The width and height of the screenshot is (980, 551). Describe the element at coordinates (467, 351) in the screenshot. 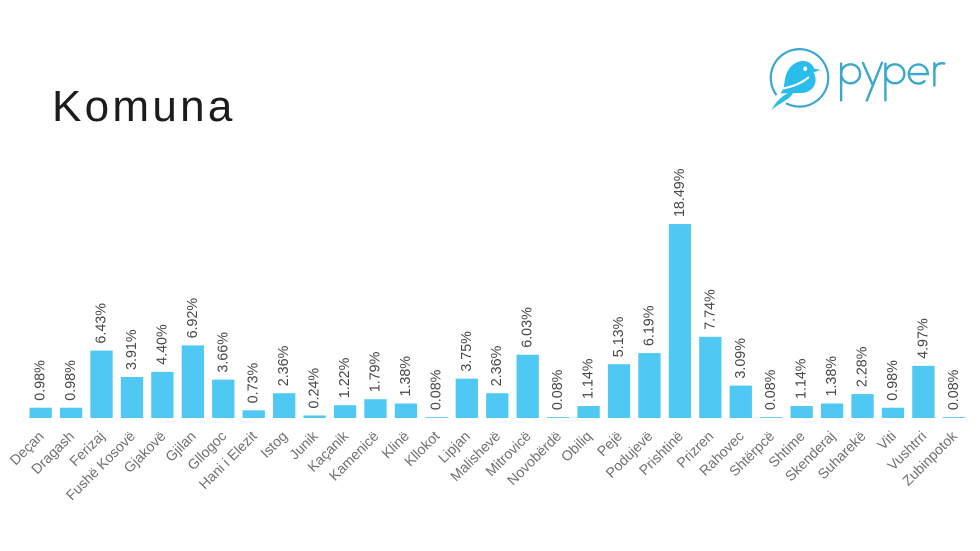

I see `svg-text: 3.75%` at that location.